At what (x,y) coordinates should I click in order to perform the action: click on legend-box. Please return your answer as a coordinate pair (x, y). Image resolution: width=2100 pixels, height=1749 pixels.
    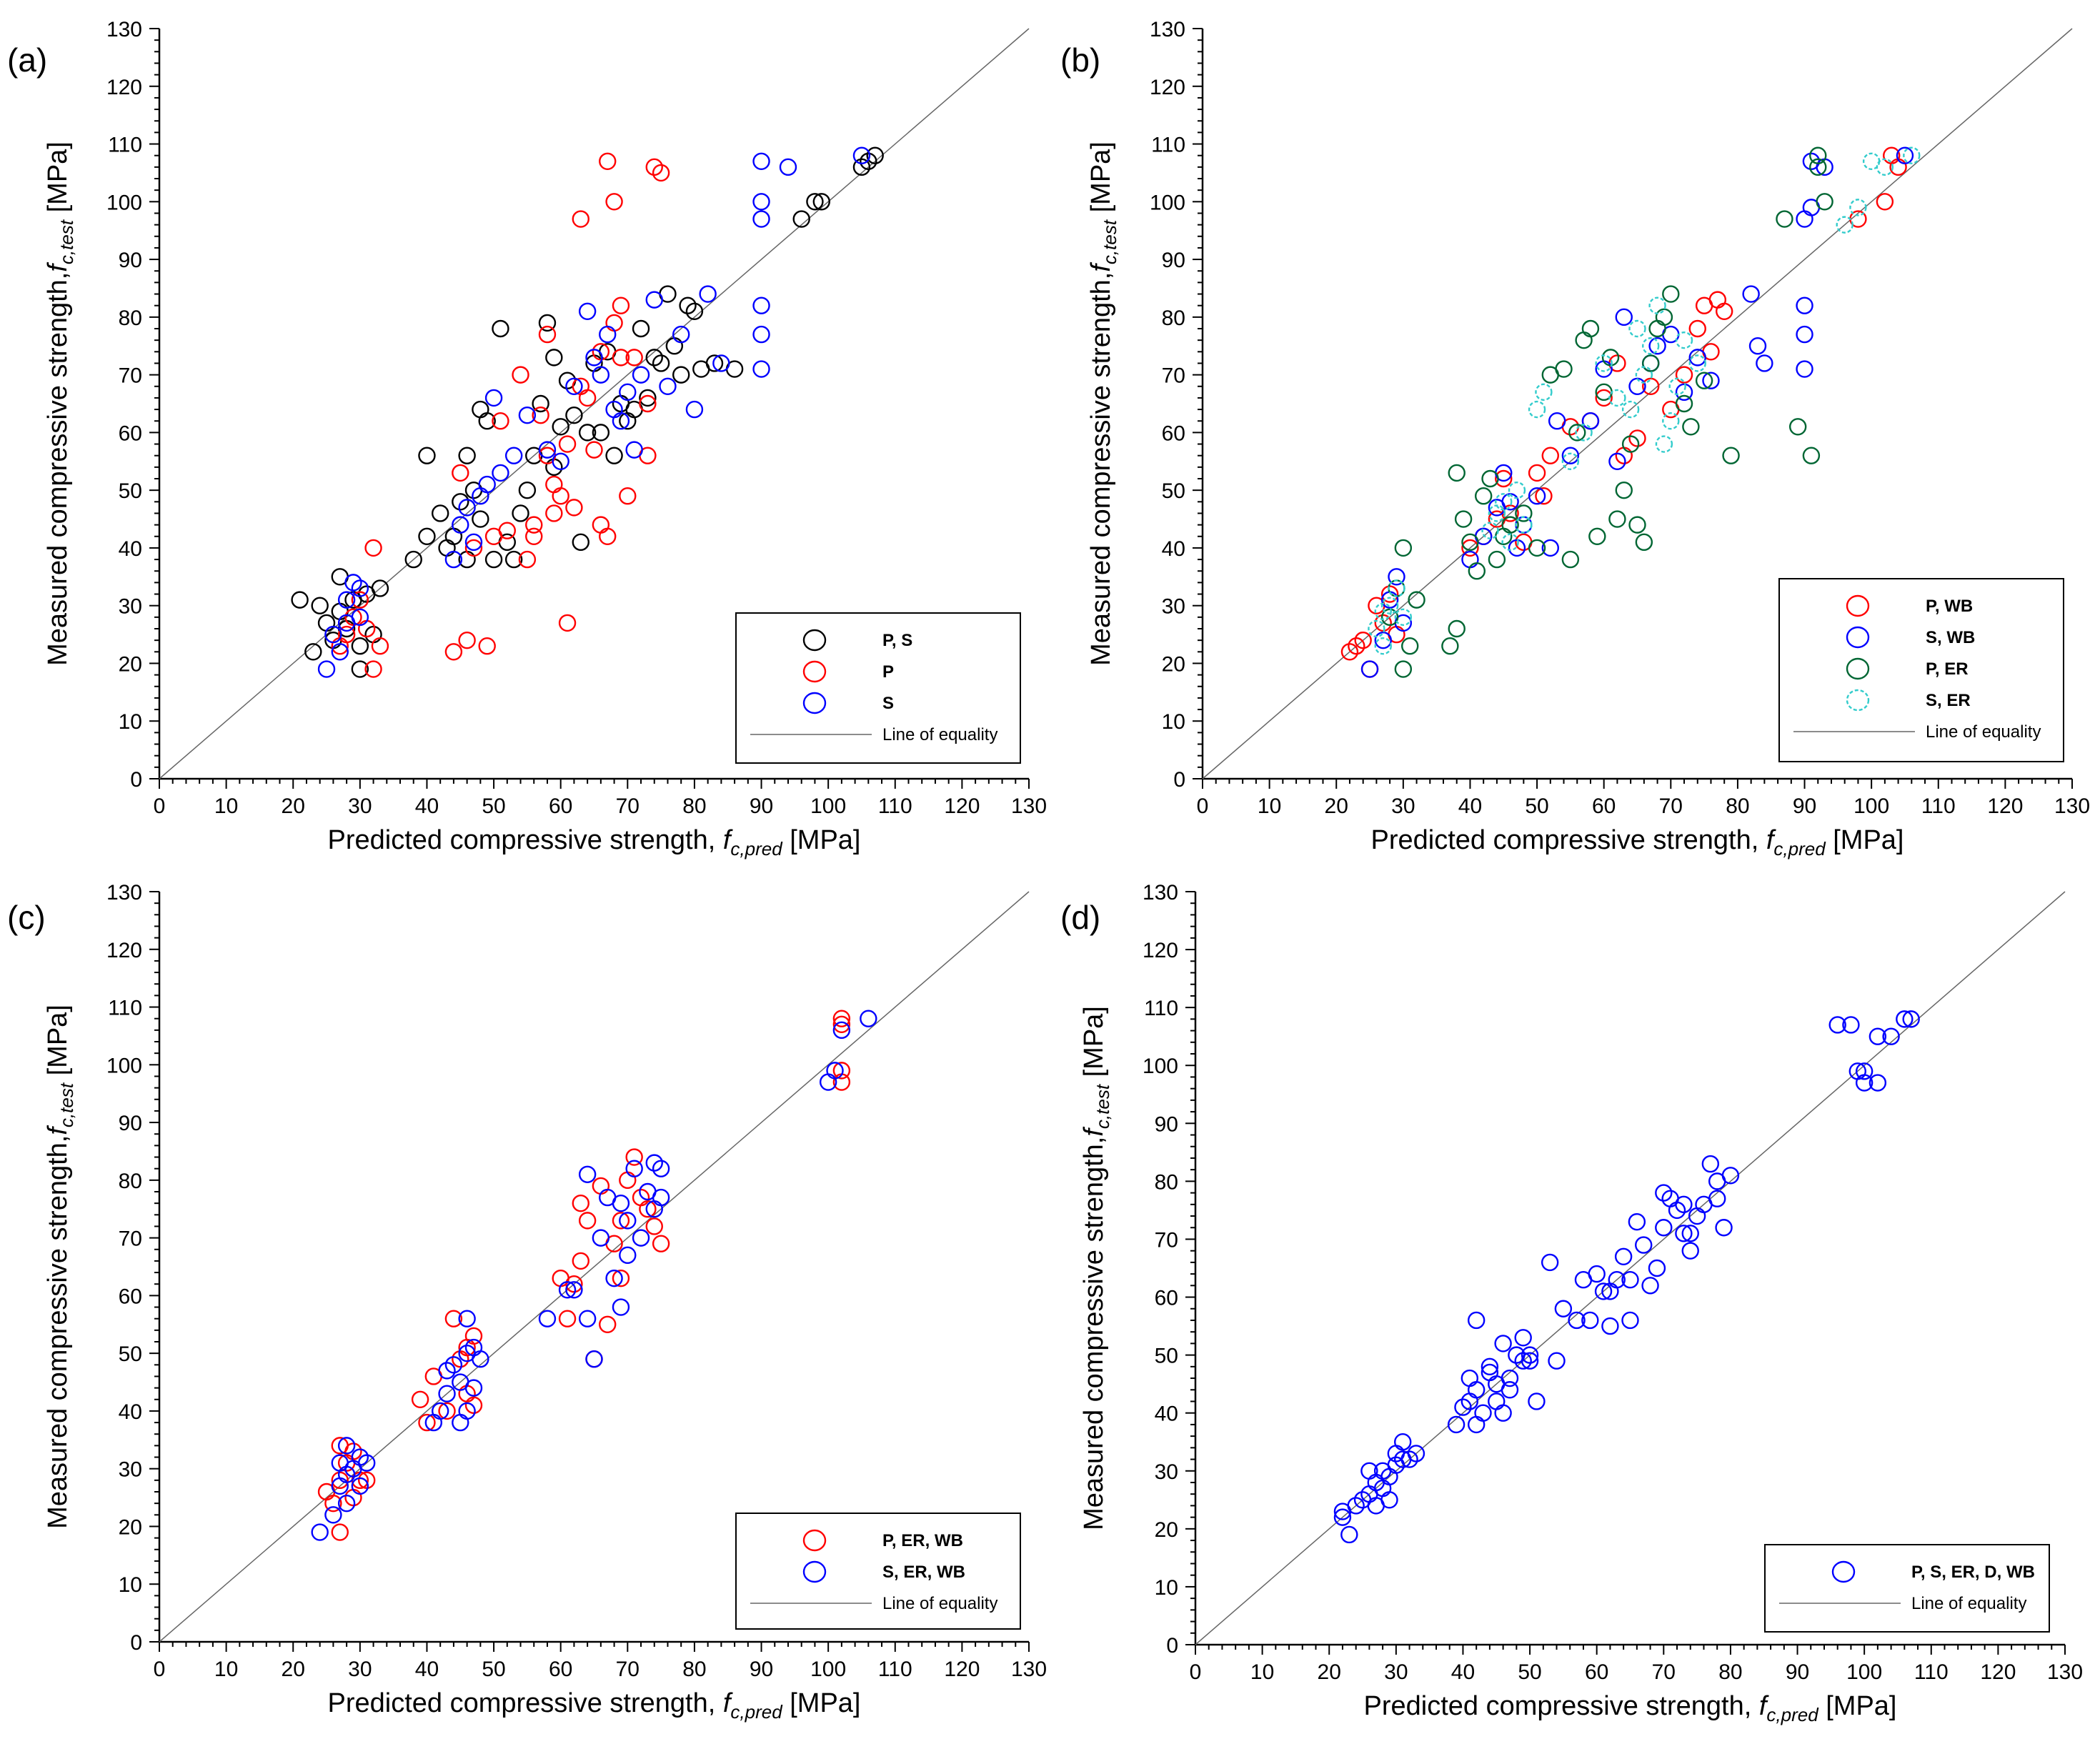
    Looking at the image, I should click on (1907, 1588).